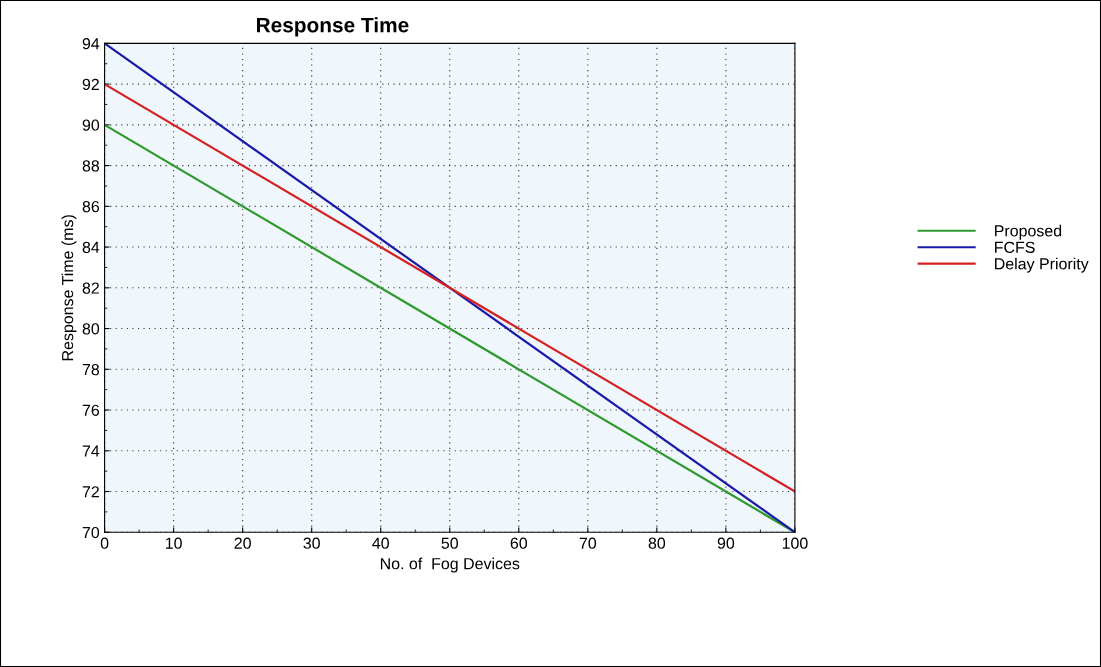  I want to click on y-tick-label: 88, so click(91, 166).